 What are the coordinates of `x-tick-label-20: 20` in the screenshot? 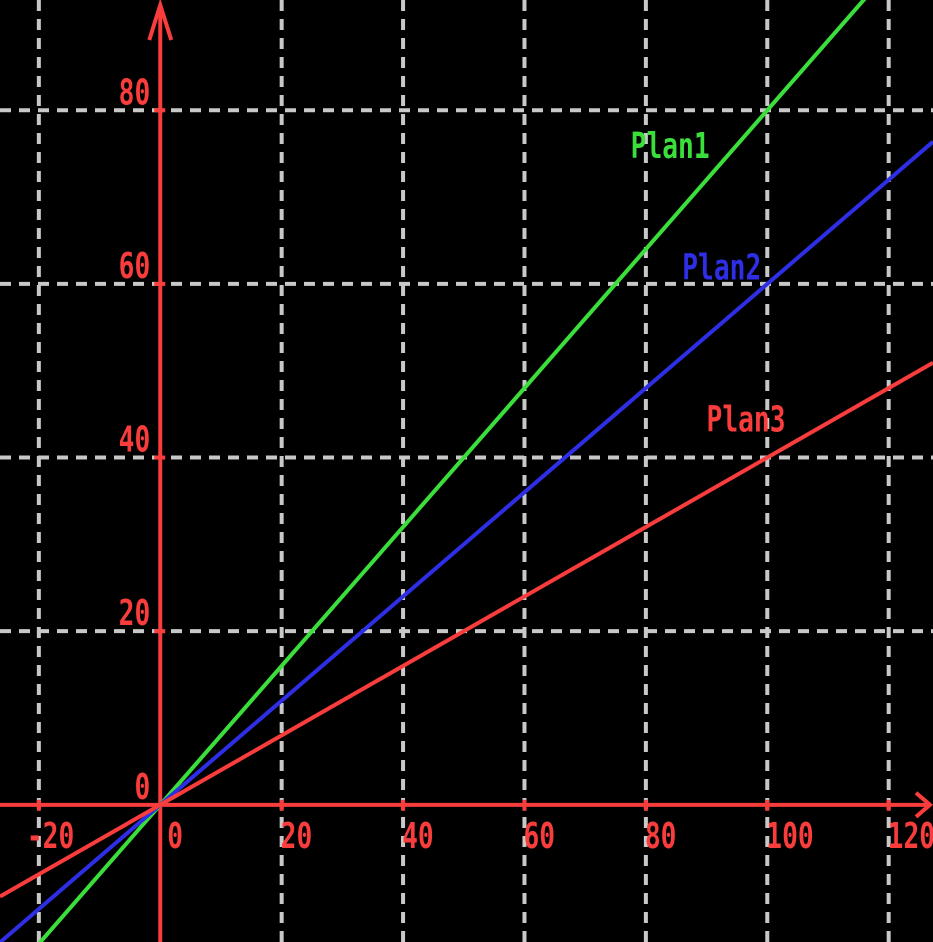 It's located at (297, 836).